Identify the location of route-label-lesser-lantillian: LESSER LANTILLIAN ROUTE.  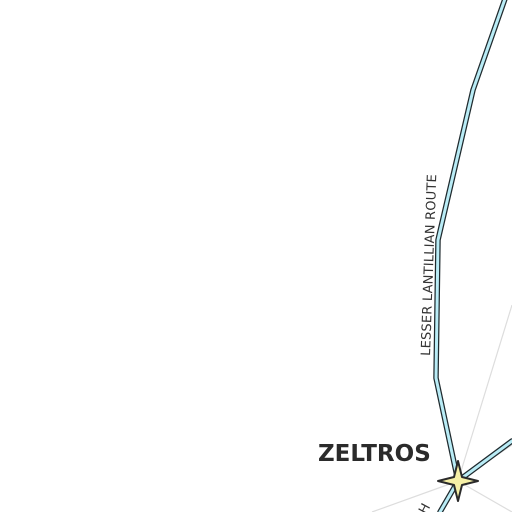
(429, 265).